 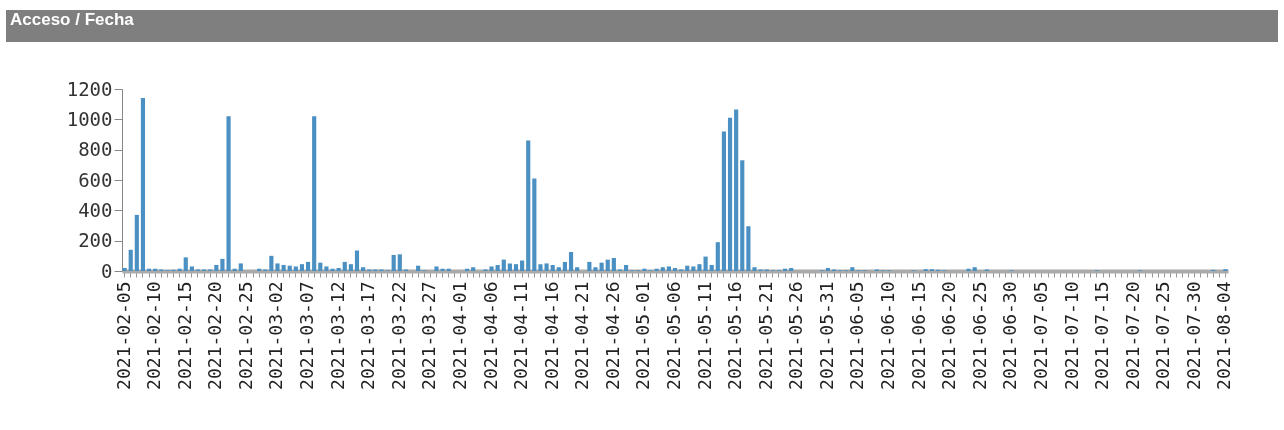 What do you see at coordinates (1040, 335) in the screenshot?
I see `x-tick-label: 2021-07-05` at bounding box center [1040, 335].